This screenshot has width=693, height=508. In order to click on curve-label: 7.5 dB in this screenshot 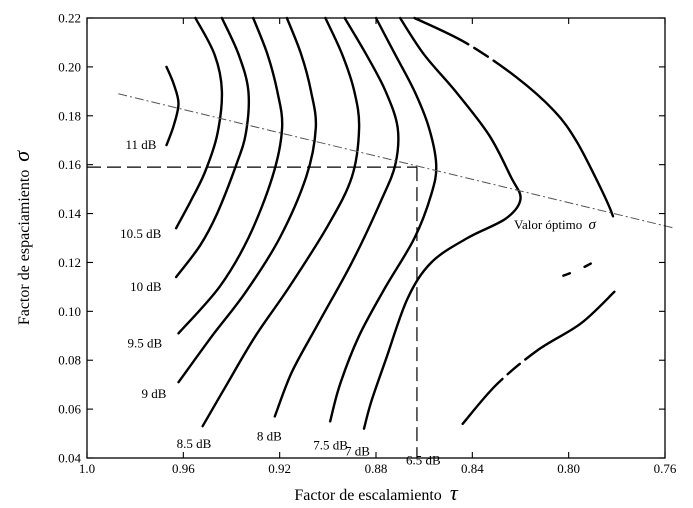, I will do `click(330, 444)`.